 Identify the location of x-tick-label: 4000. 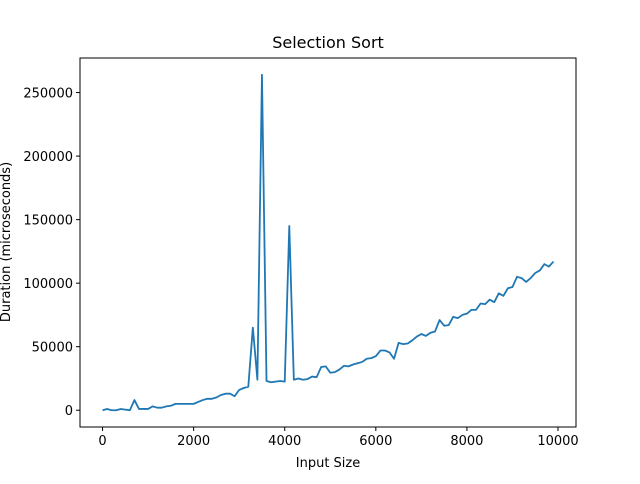
(284, 441).